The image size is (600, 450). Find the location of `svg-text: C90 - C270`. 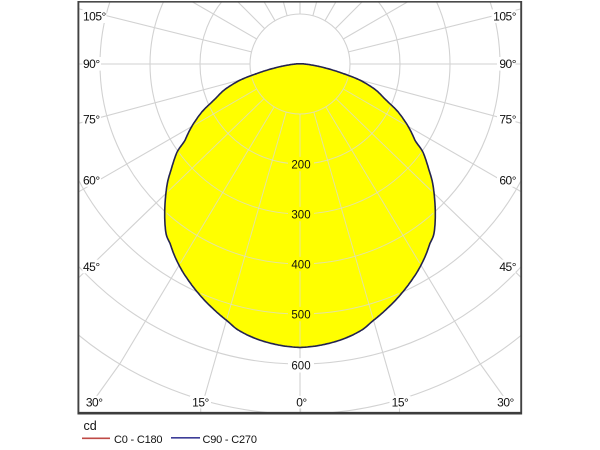

svg-text: C90 - C270 is located at coordinates (230, 440).